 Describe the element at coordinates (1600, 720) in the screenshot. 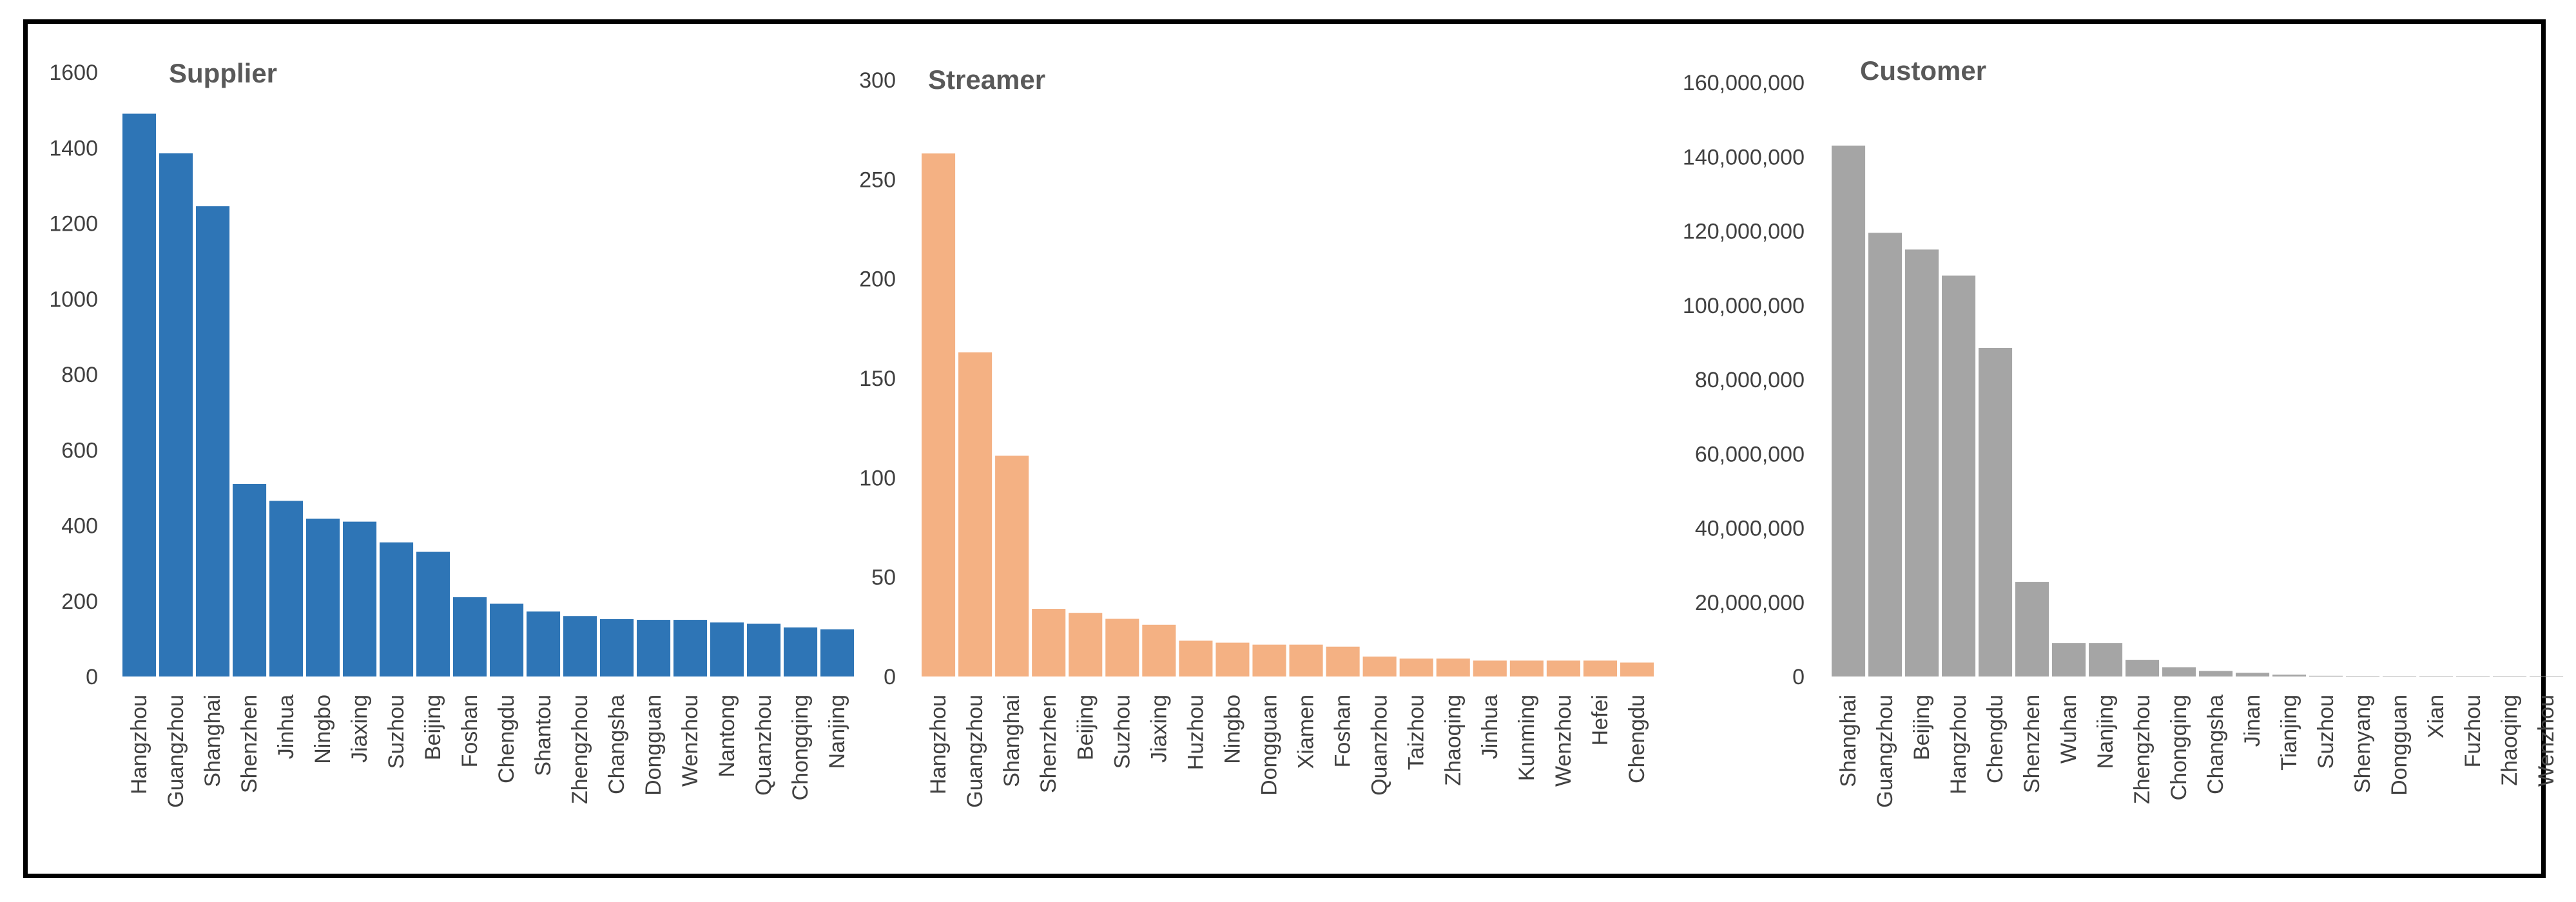

I see `x-category-label: Hefei` at that location.